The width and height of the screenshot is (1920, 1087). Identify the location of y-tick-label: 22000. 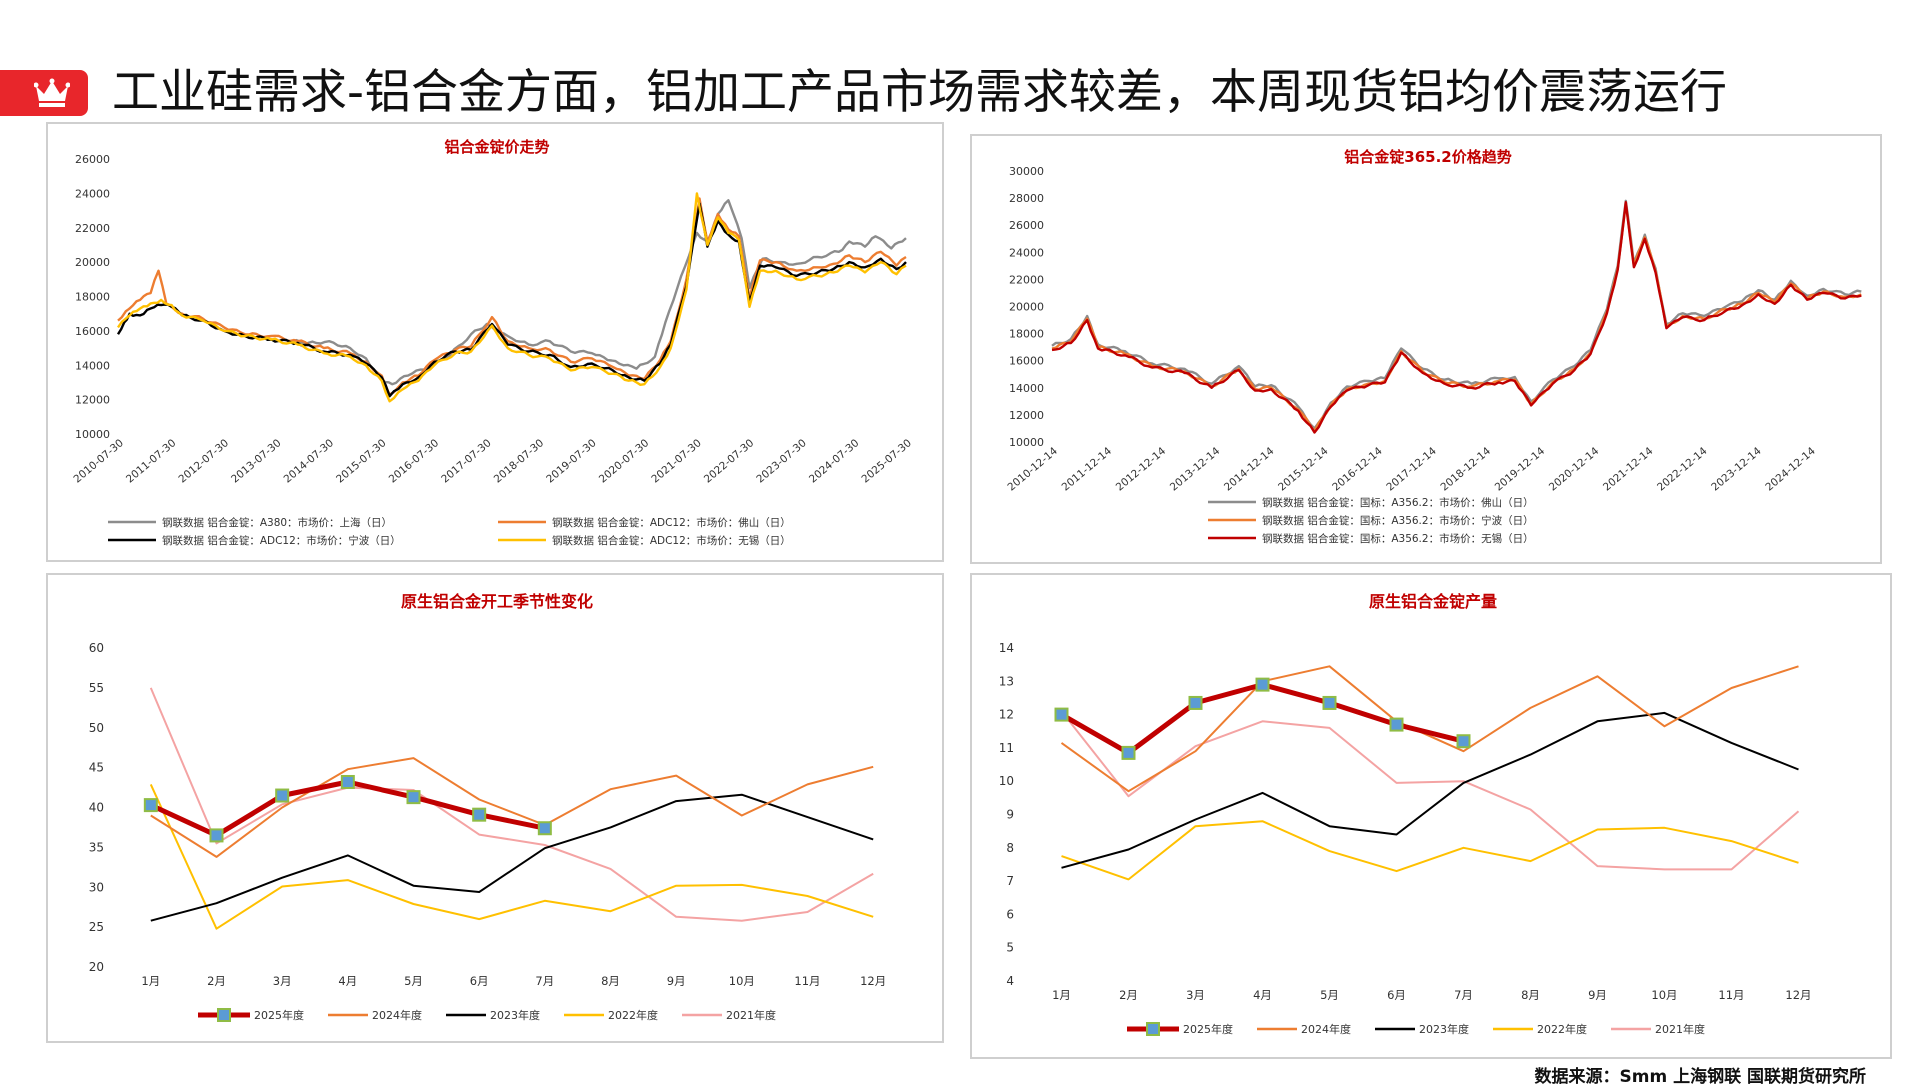
(1026, 279).